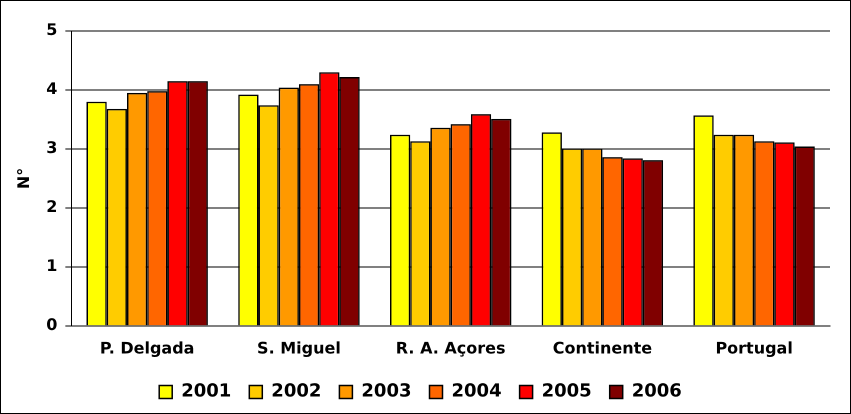 The height and width of the screenshot is (414, 851). I want to click on x-tick-label: Portugal, so click(754, 348).